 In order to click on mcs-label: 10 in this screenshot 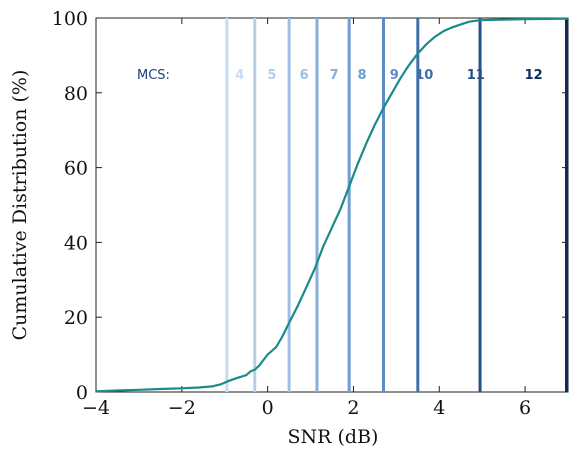, I will do `click(424, 75)`.